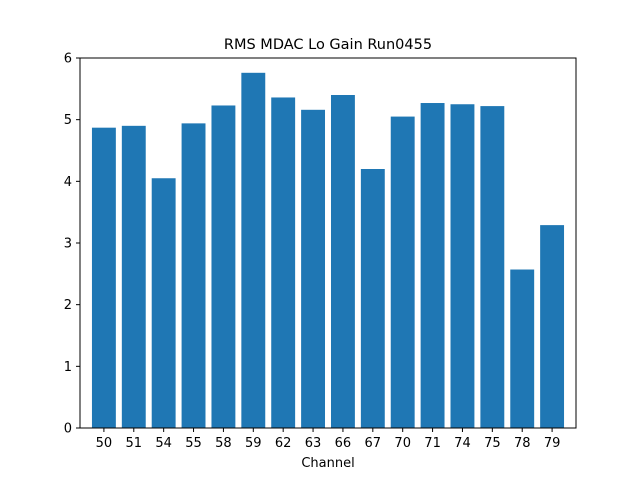 Image resolution: width=640 pixels, height=480 pixels. Describe the element at coordinates (104, 443) in the screenshot. I see `x-tick-label-50: 50` at that location.